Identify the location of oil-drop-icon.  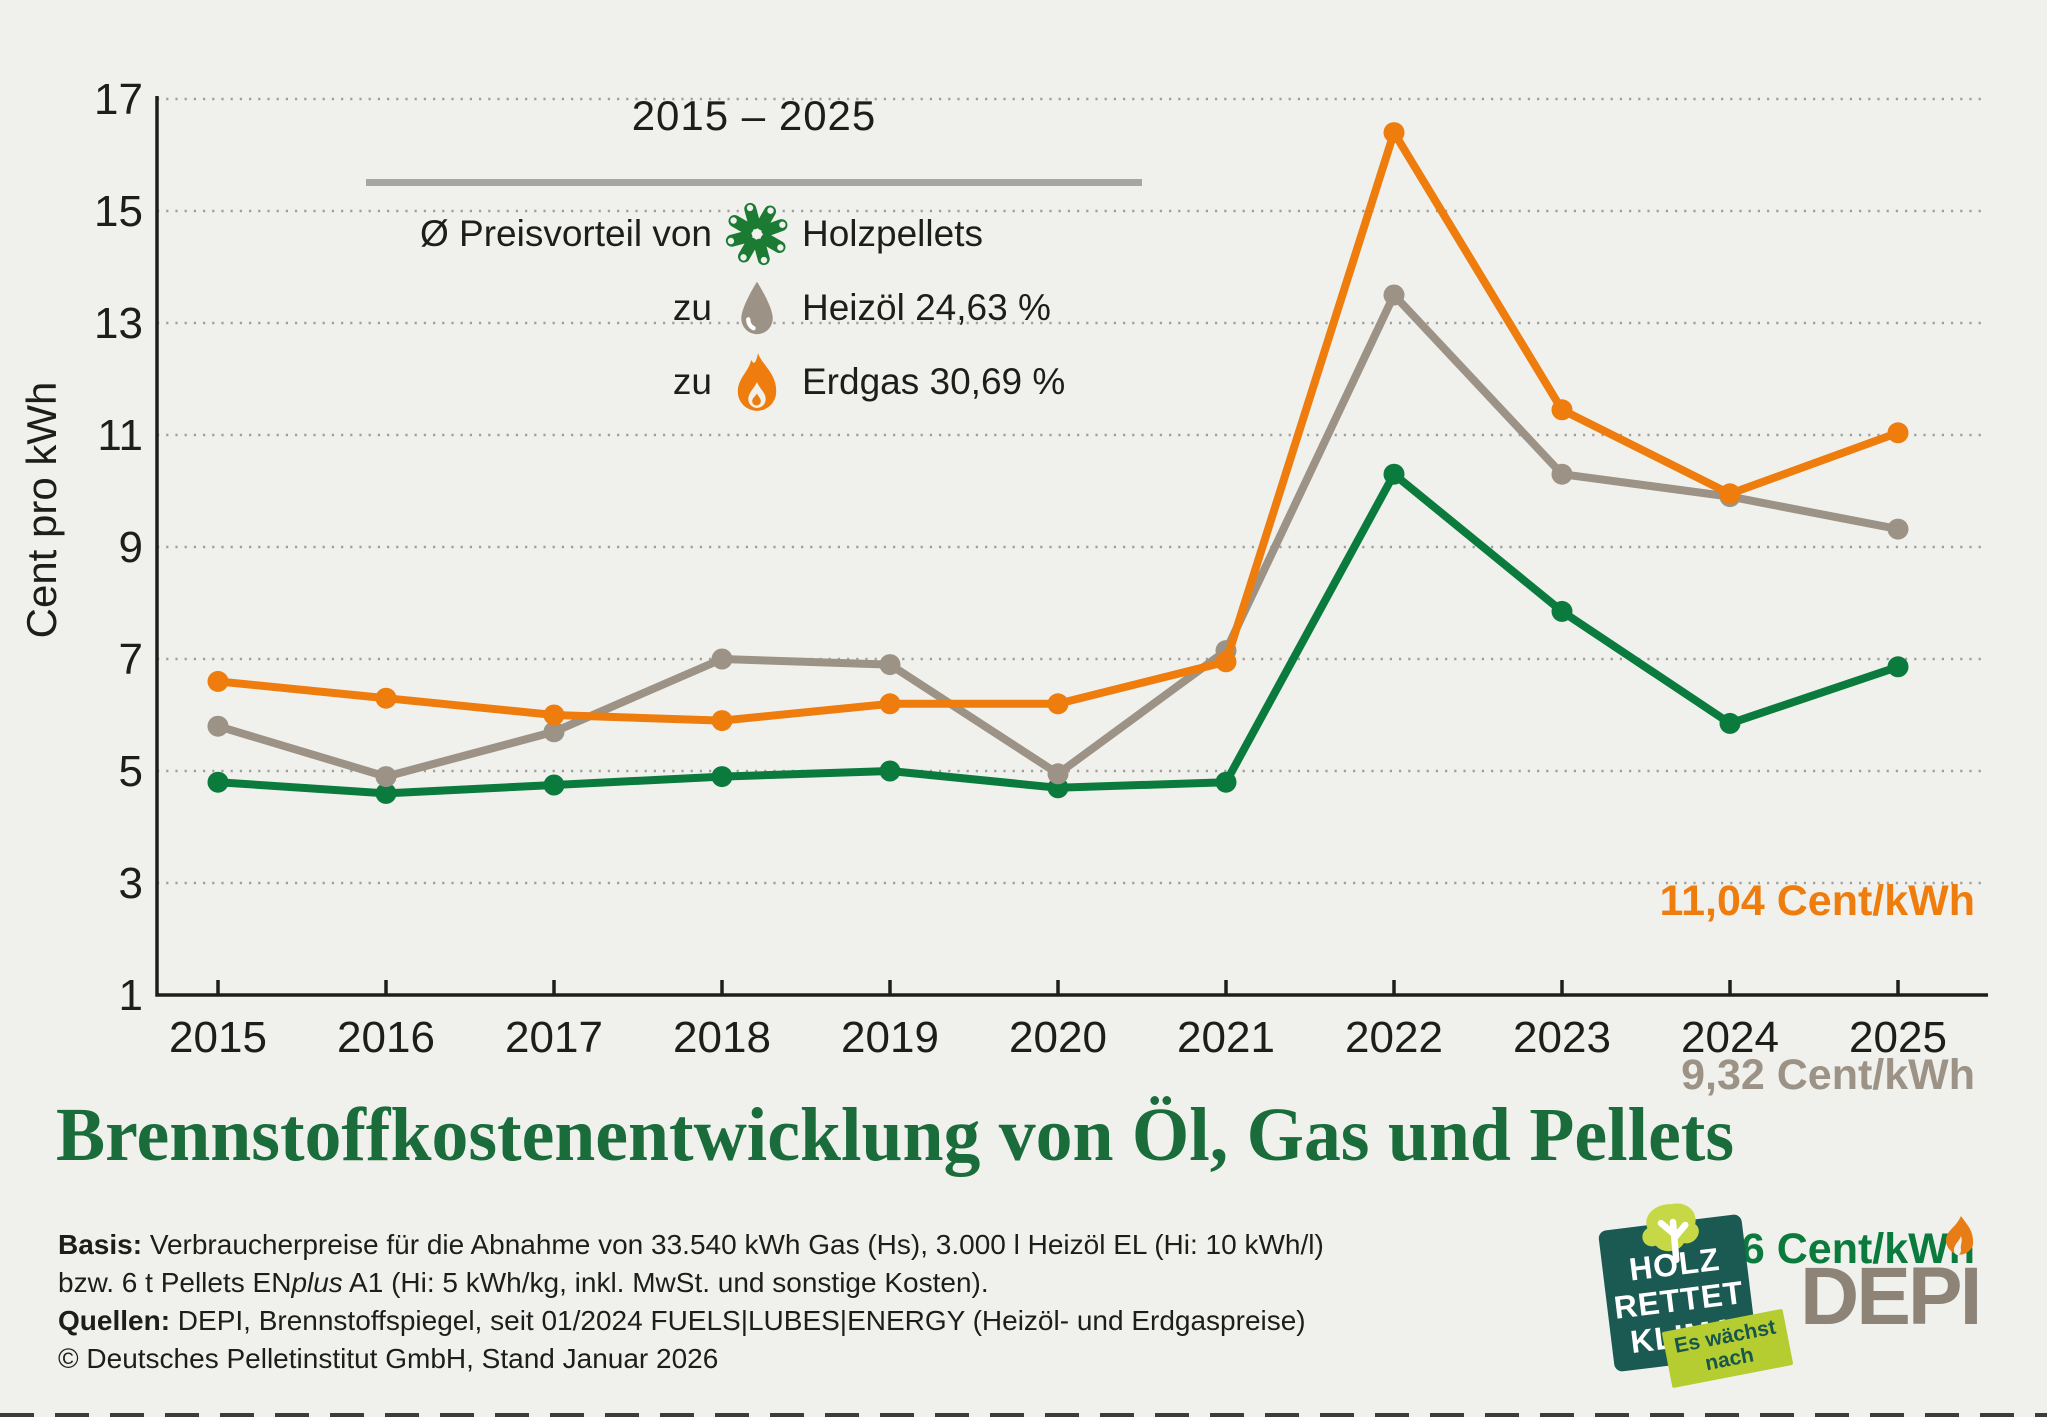
(757, 308).